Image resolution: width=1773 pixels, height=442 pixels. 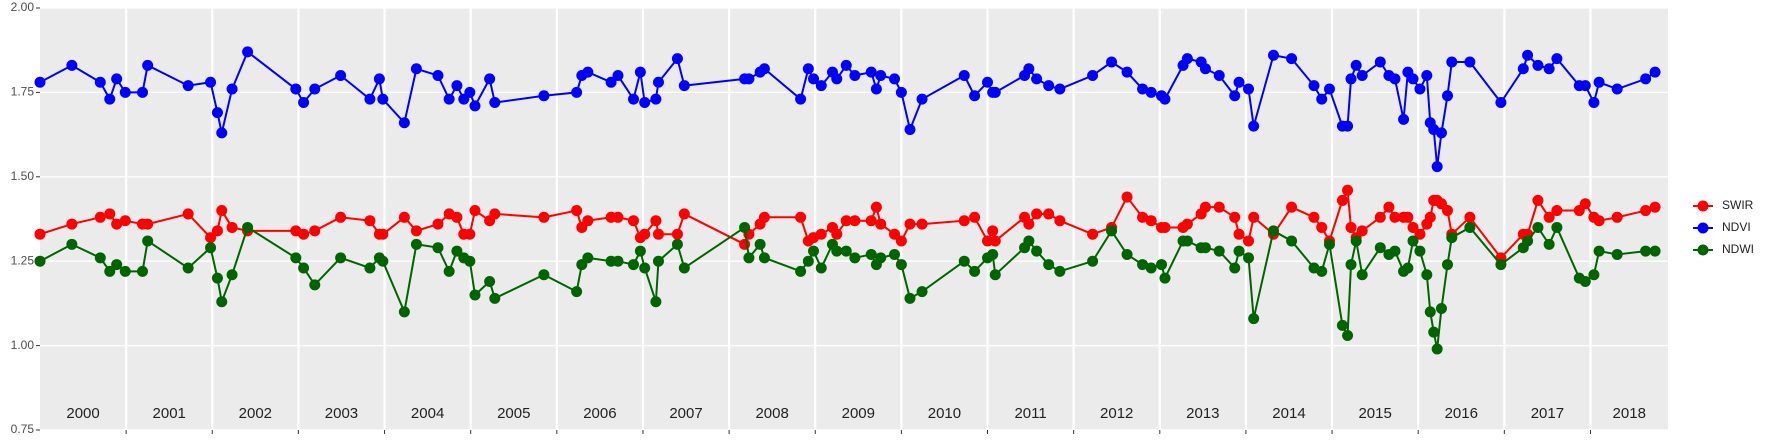 I want to click on legend-label: NDWI, so click(x=1738, y=249).